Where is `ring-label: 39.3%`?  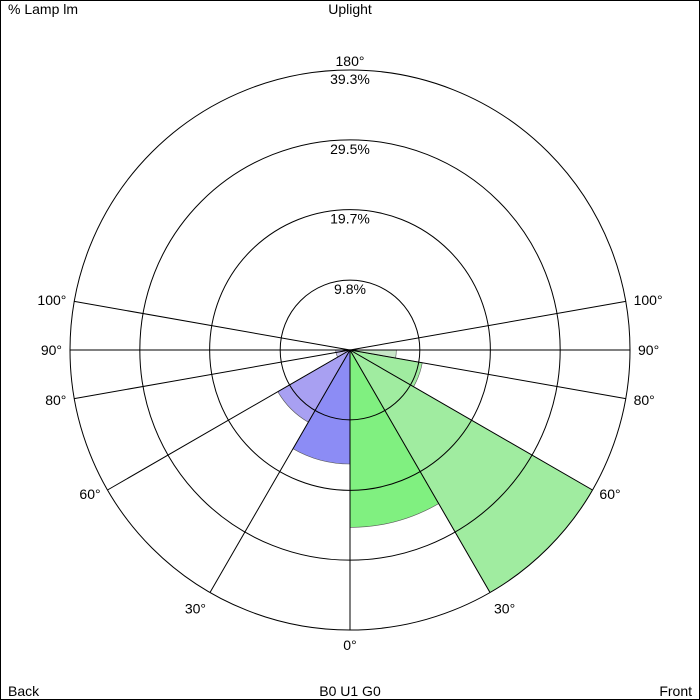 ring-label: 39.3% is located at coordinates (350, 79).